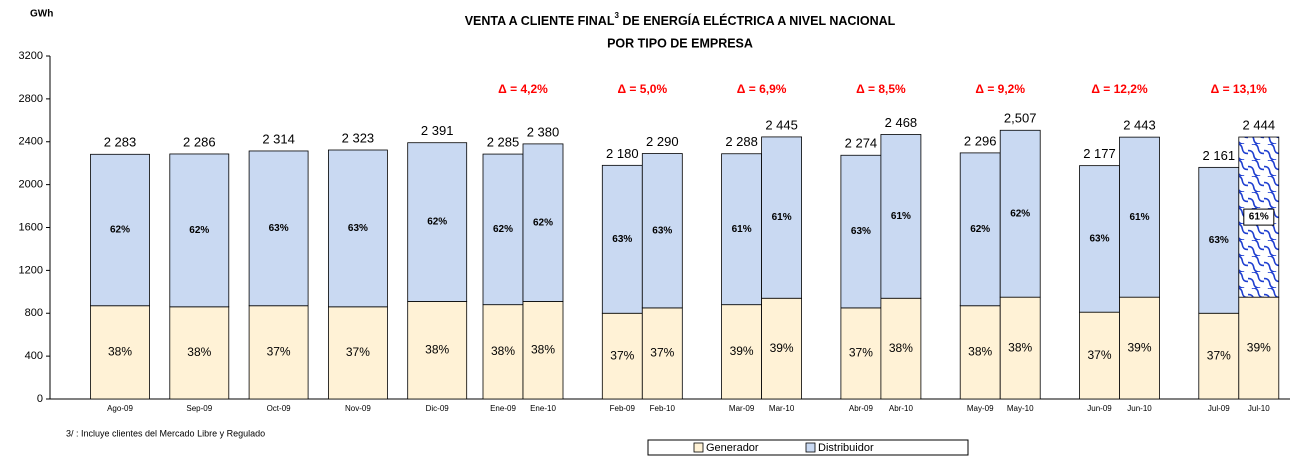  I want to click on legend-label: Generador, so click(732, 448).